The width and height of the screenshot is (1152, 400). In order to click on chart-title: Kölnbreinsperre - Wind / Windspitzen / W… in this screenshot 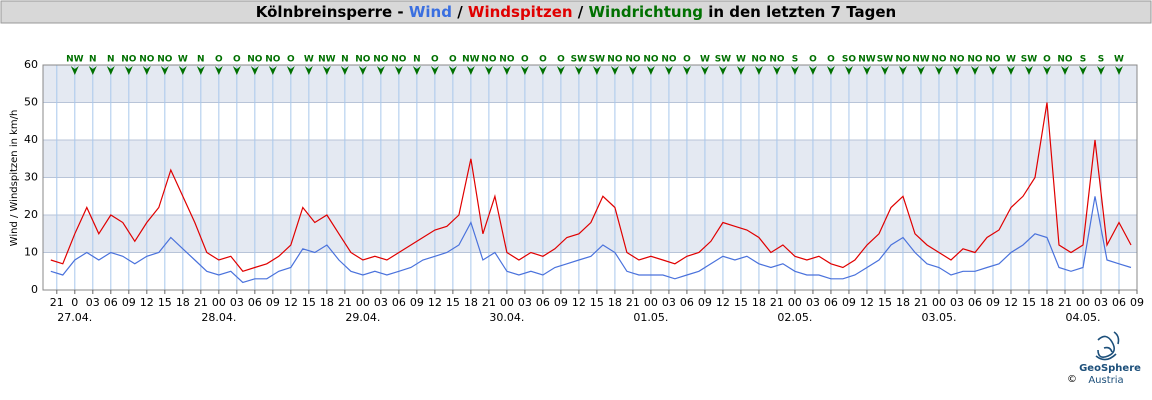, I will do `click(576, 12)`.